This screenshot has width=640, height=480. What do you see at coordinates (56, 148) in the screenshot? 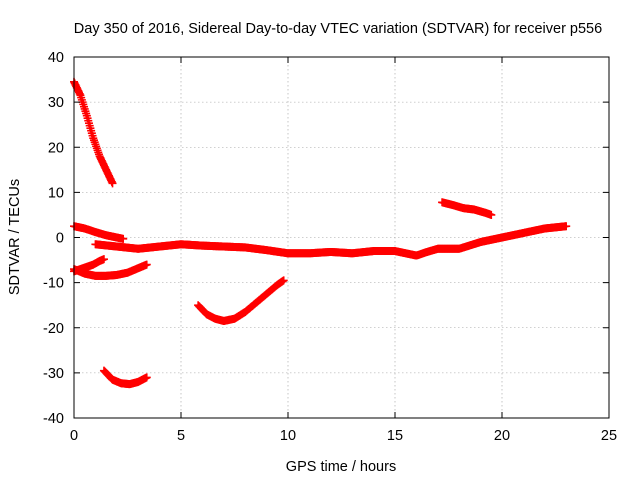
I see `y-tick-label: 20` at bounding box center [56, 148].